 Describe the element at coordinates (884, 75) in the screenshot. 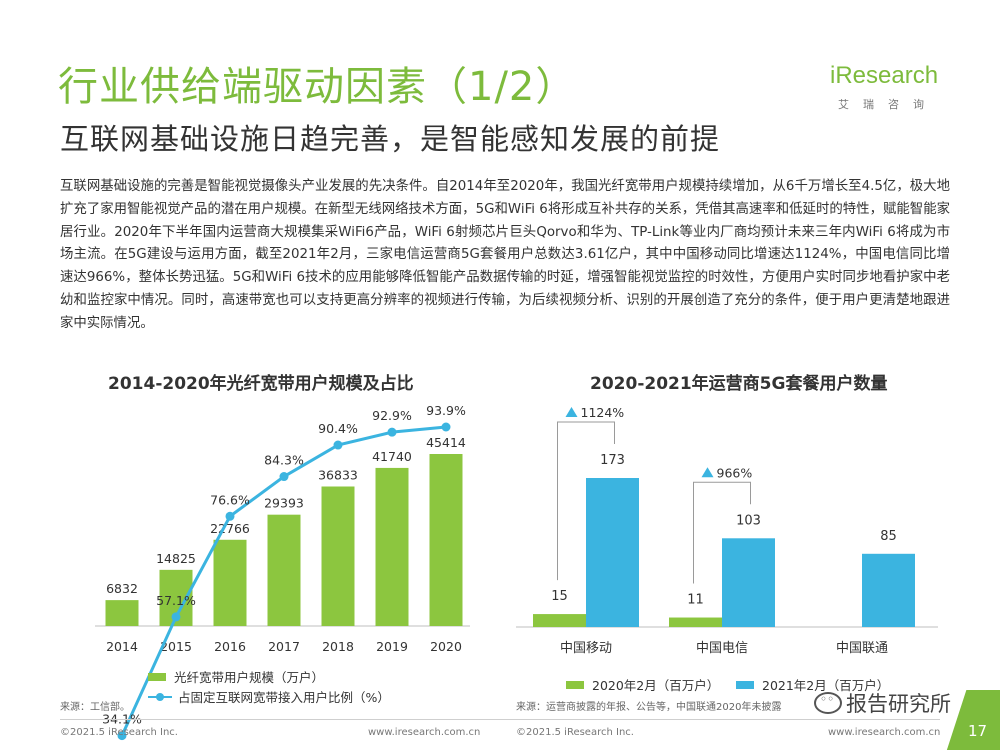

I see `logo-text: iResearch` at that location.